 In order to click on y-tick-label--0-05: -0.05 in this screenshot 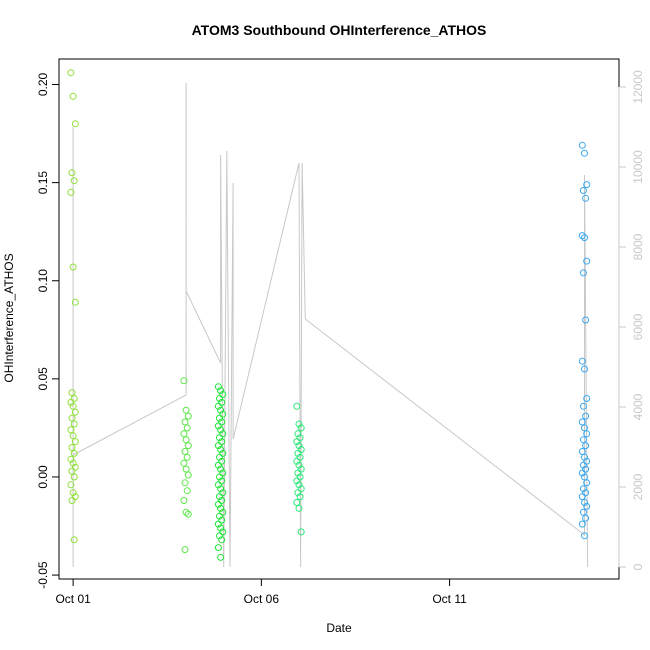, I will do `click(43, 575)`.